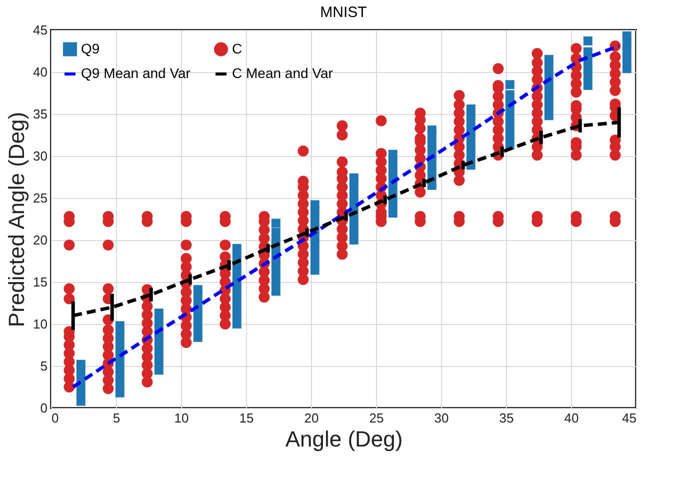 This screenshot has height=477, width=690. I want to click on y-tick-label: 5, so click(44, 366).